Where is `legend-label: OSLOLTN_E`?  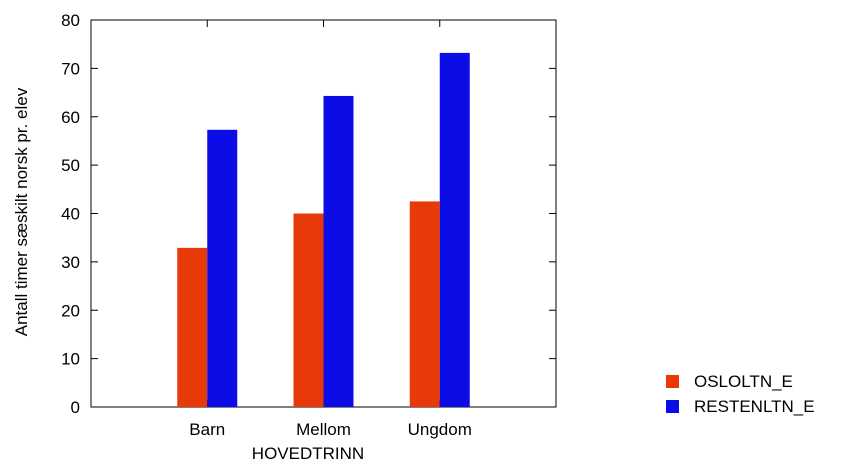 legend-label: OSLOLTN_E is located at coordinates (743, 381).